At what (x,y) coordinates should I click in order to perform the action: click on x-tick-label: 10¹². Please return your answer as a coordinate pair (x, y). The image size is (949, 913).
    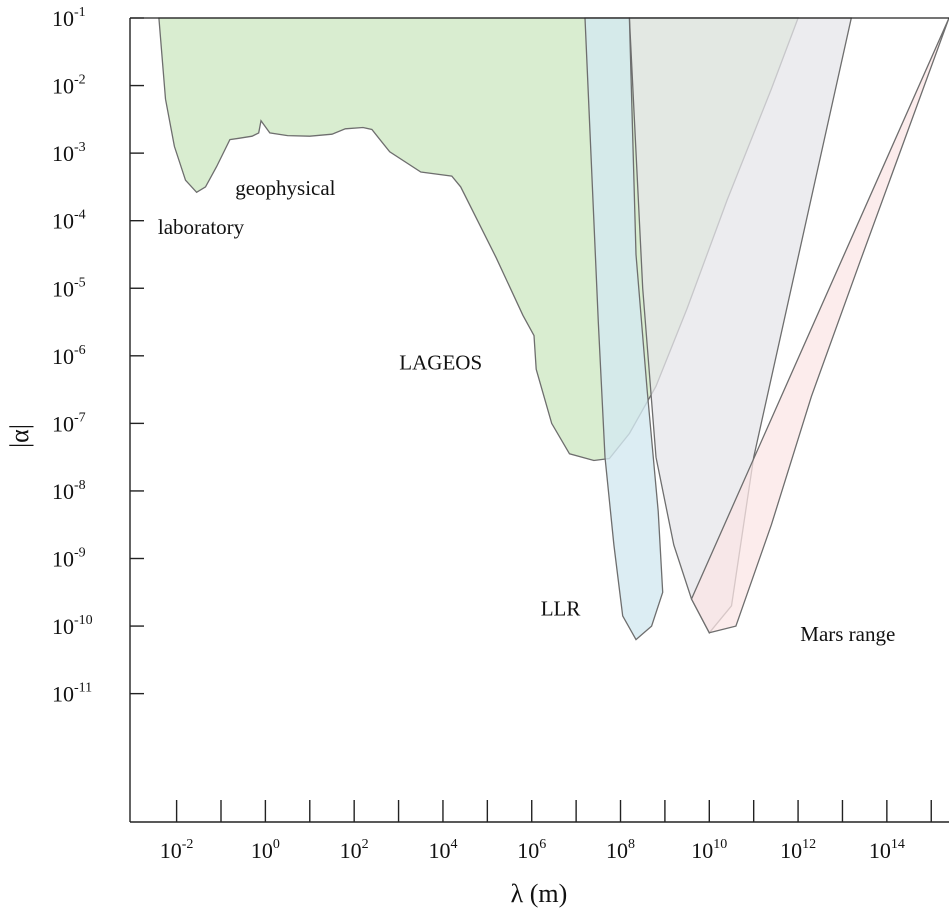
    Looking at the image, I should click on (798, 850).